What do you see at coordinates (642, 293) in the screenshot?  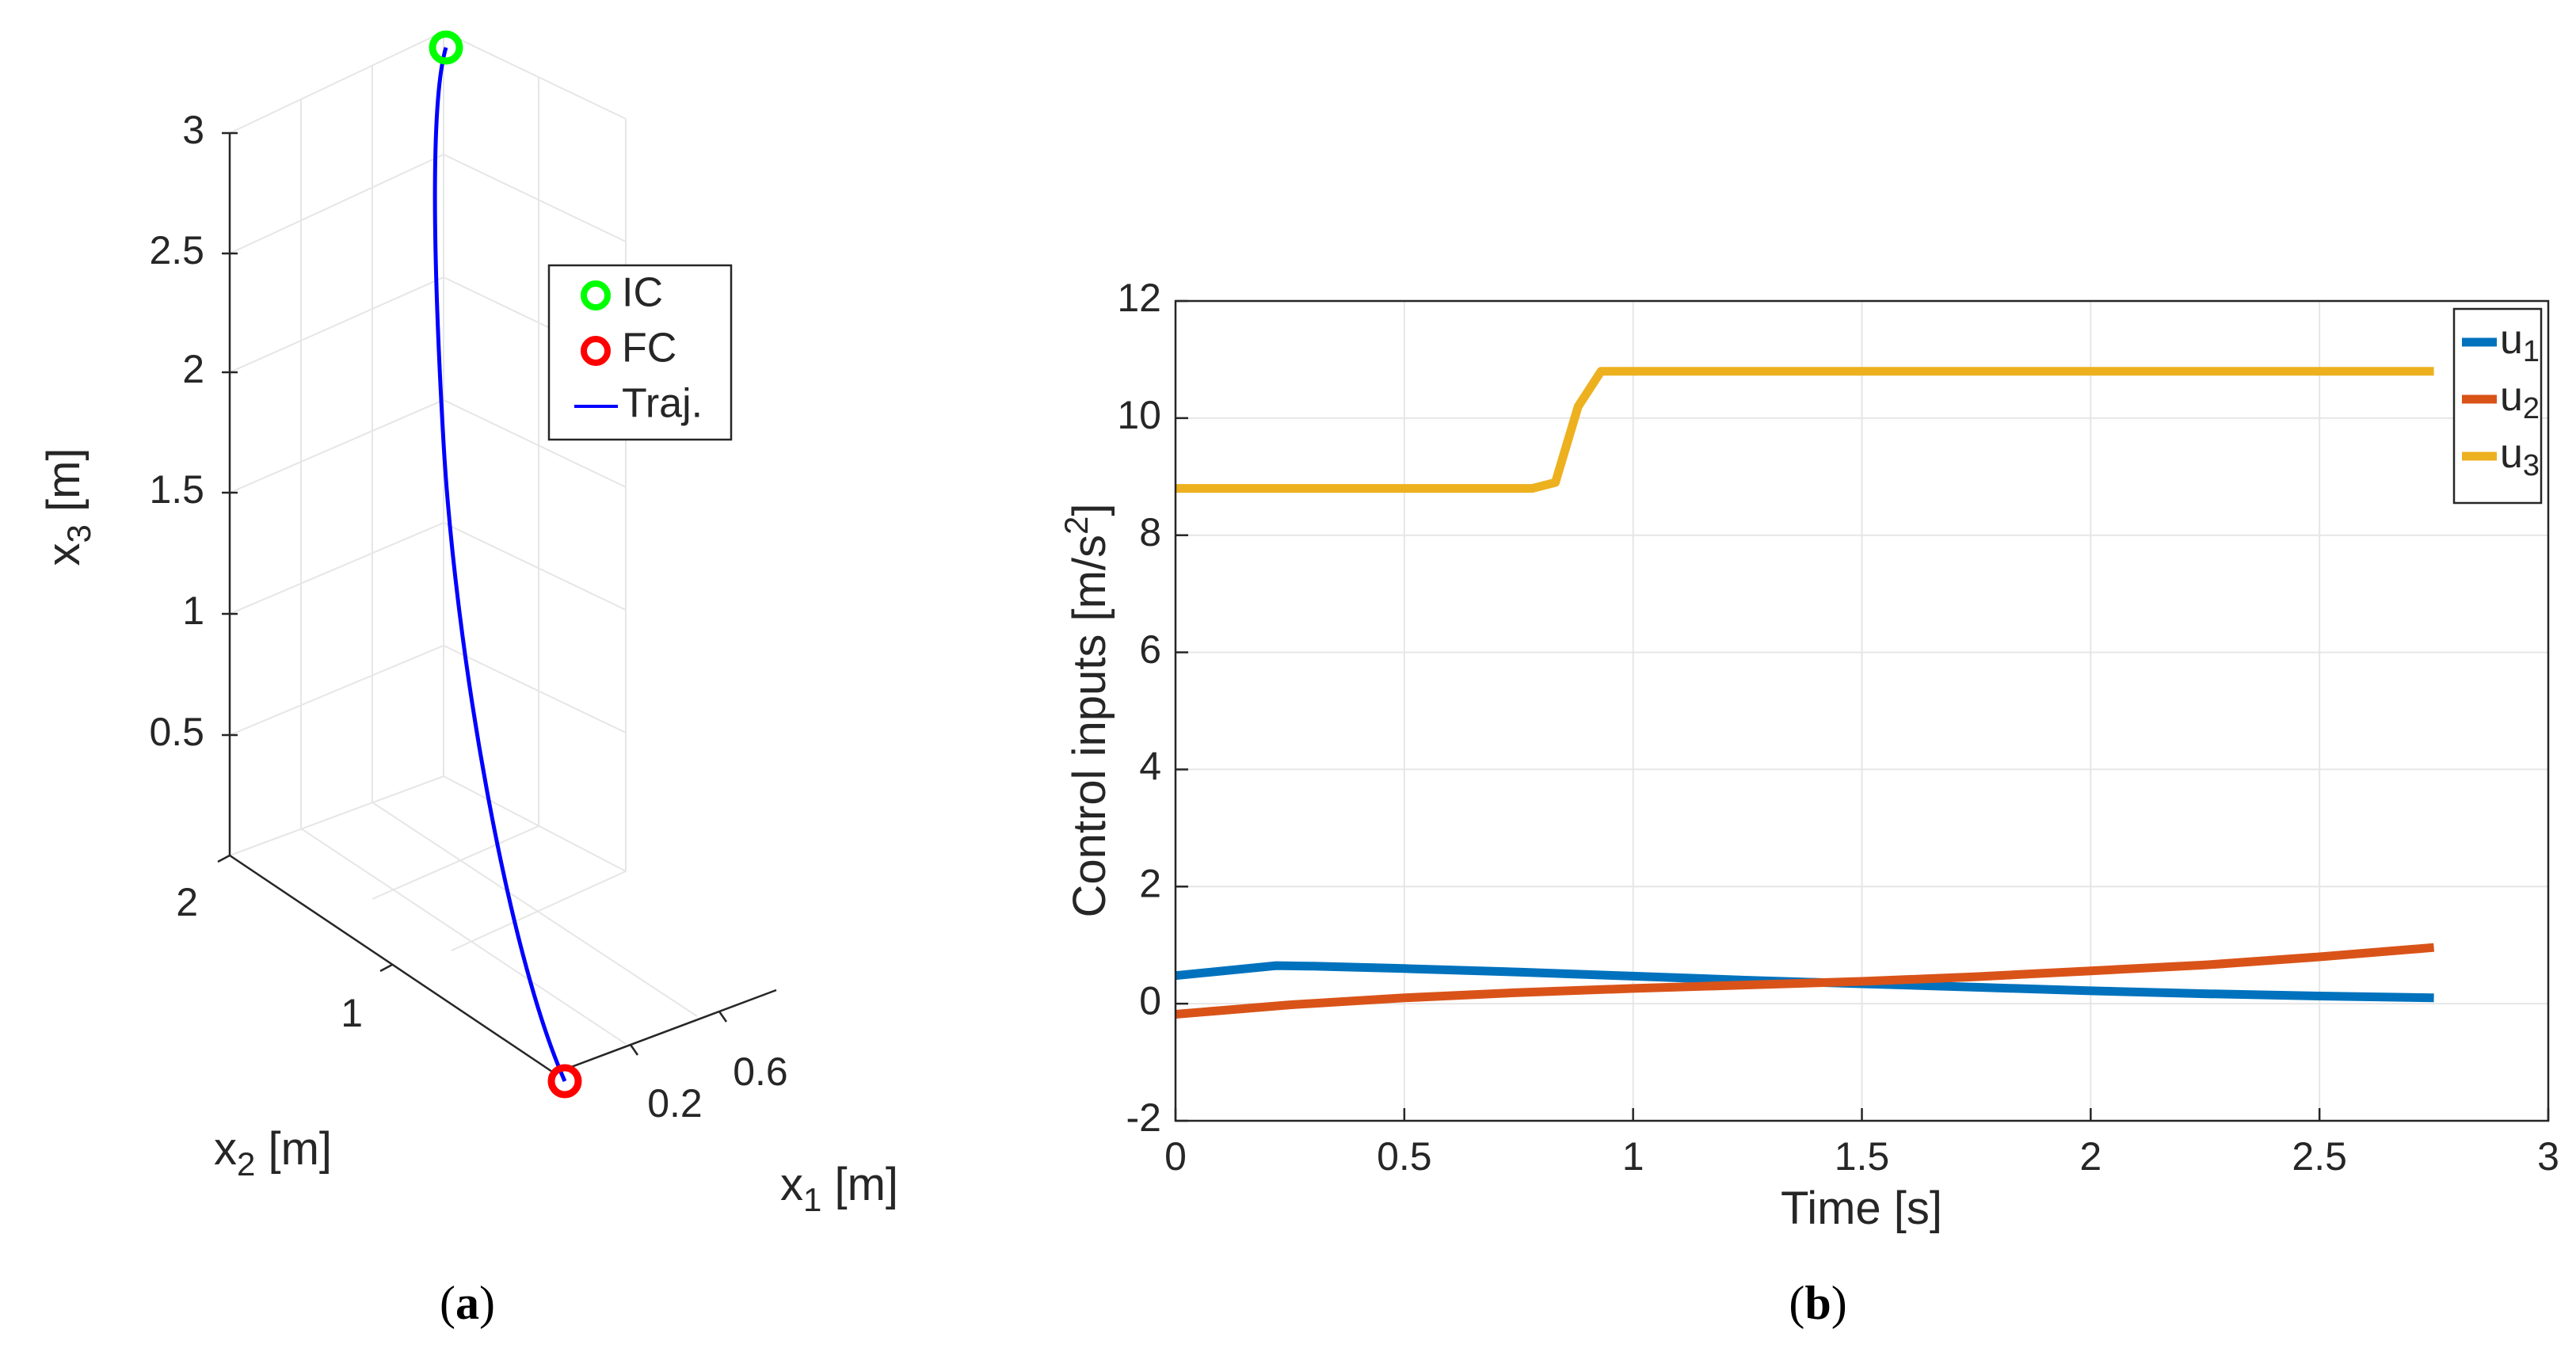 I see `legend-ic-label: IC` at bounding box center [642, 293].